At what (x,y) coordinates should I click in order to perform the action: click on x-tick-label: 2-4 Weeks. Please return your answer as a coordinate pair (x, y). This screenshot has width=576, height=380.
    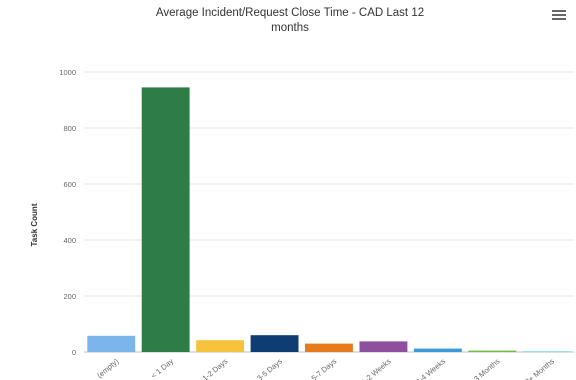
    Looking at the image, I should click on (430, 368).